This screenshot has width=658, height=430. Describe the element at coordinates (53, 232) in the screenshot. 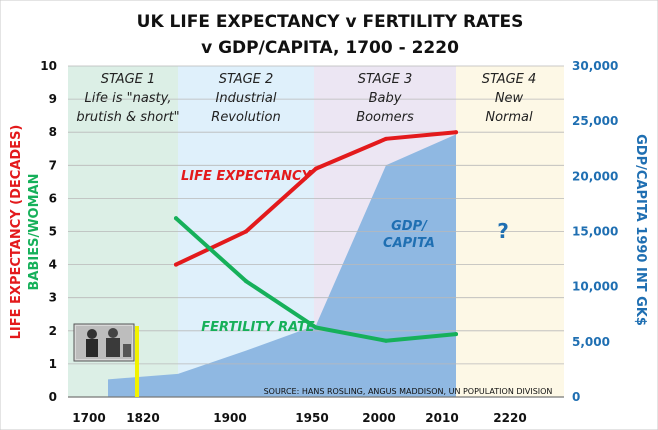

I see `left-tick-label: 5` at that location.